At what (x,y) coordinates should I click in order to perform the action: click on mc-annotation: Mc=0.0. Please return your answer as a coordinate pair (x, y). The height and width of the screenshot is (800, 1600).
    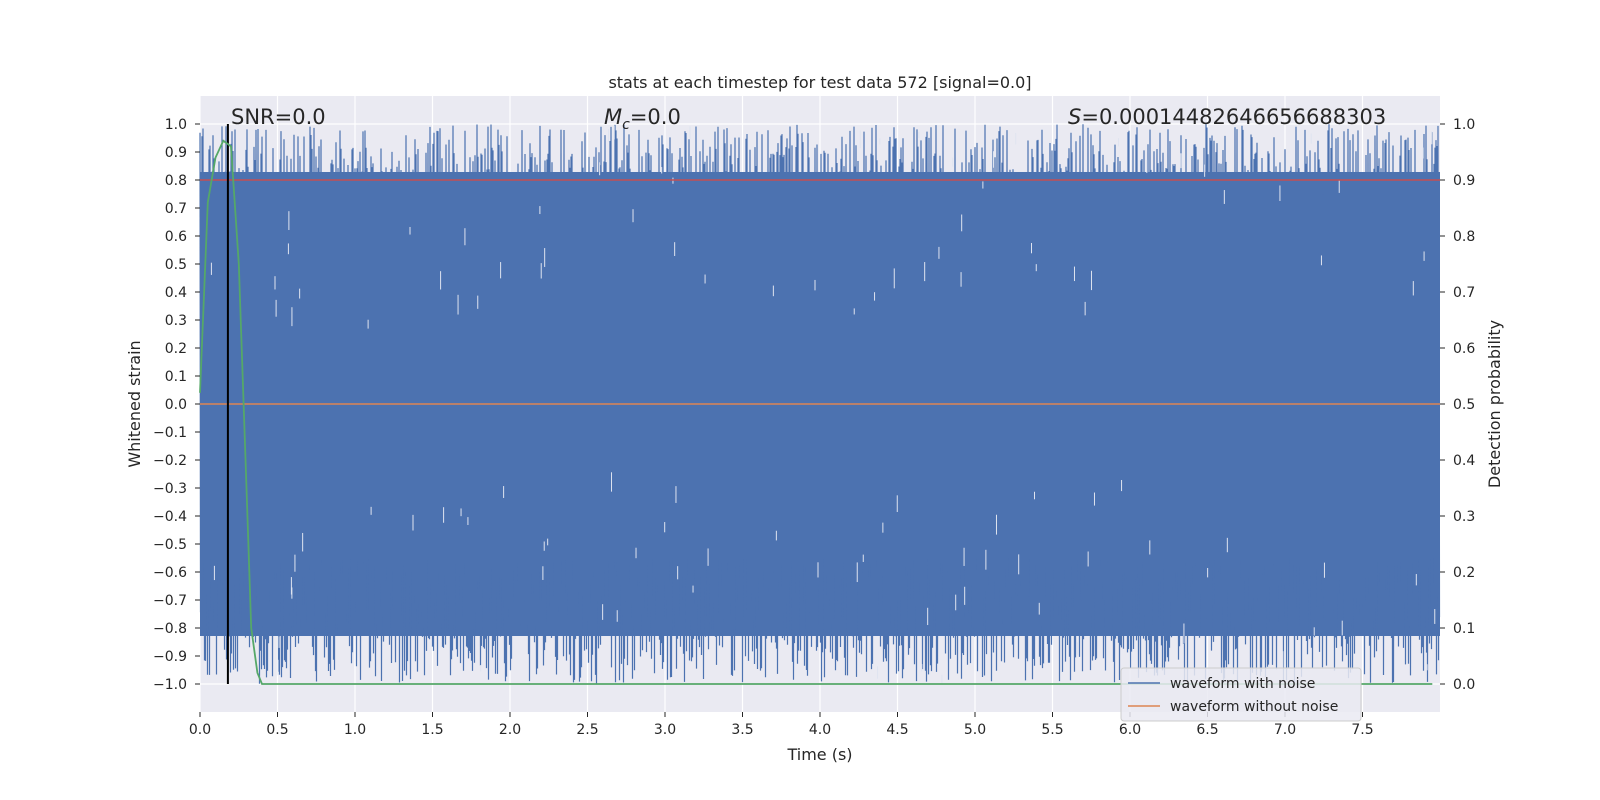
    Looking at the image, I should click on (642, 119).